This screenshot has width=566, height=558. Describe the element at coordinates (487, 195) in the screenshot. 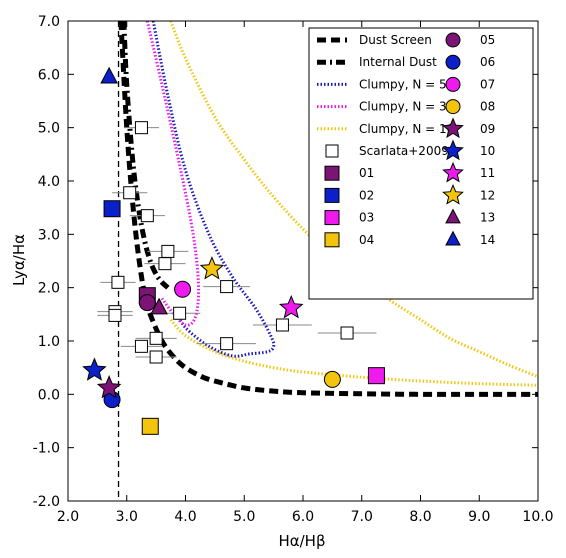

I see `legend-label: 12` at that location.